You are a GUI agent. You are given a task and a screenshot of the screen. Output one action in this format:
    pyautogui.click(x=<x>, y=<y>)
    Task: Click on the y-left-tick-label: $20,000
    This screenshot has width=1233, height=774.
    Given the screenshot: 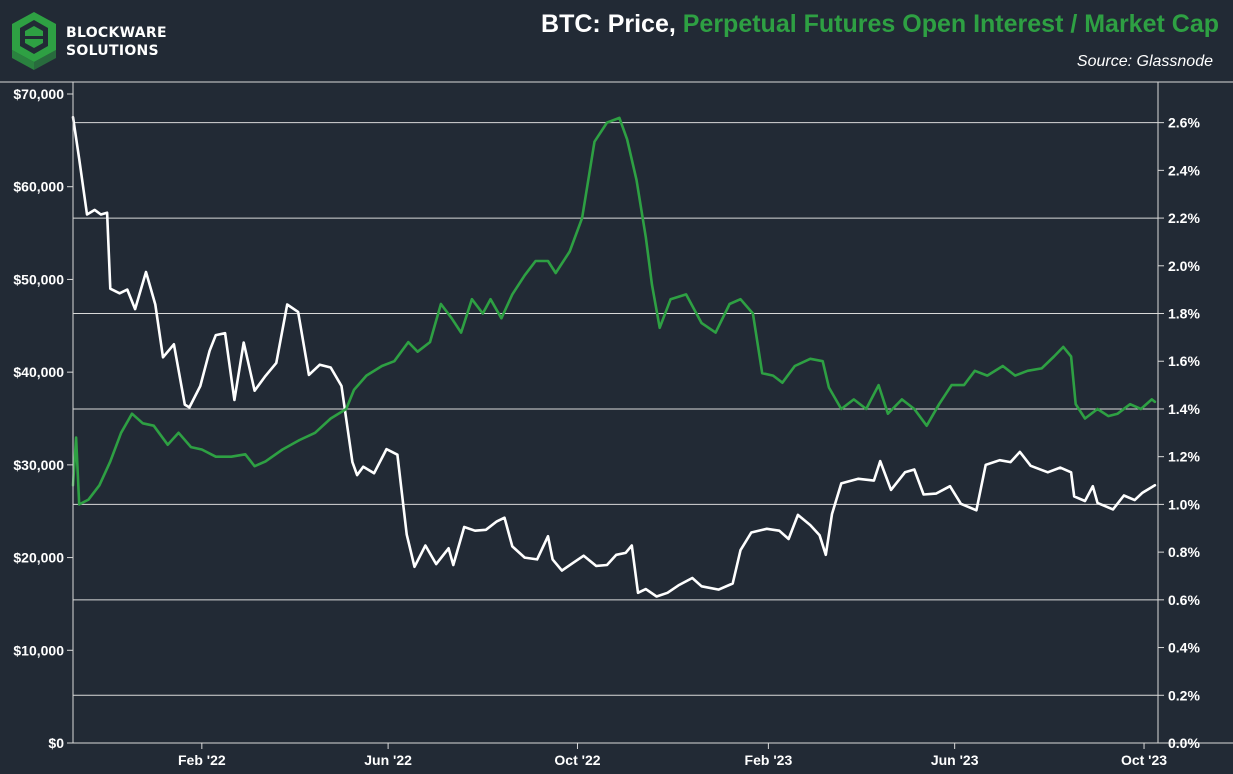 What is the action you would take?
    pyautogui.click(x=38, y=558)
    